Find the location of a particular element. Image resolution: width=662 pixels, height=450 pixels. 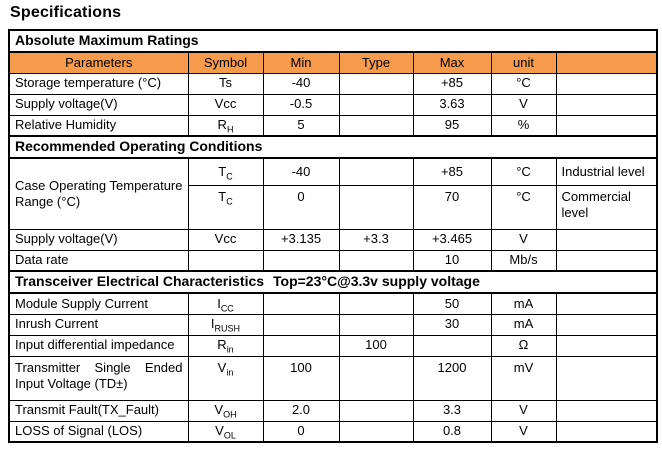

symbol-cell: VOH is located at coordinates (225, 410).